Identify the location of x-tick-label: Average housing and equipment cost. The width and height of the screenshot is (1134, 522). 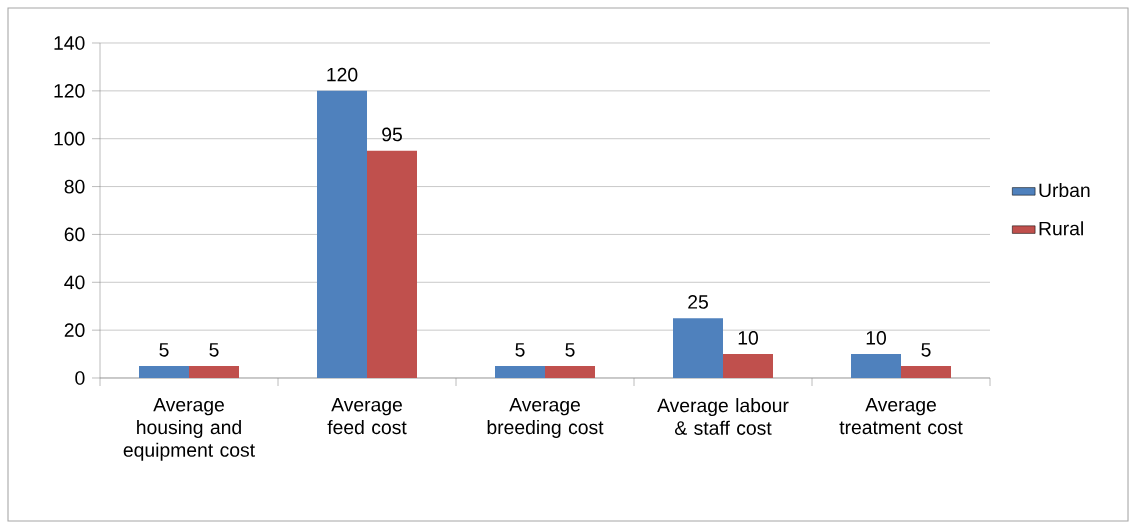
(189, 429).